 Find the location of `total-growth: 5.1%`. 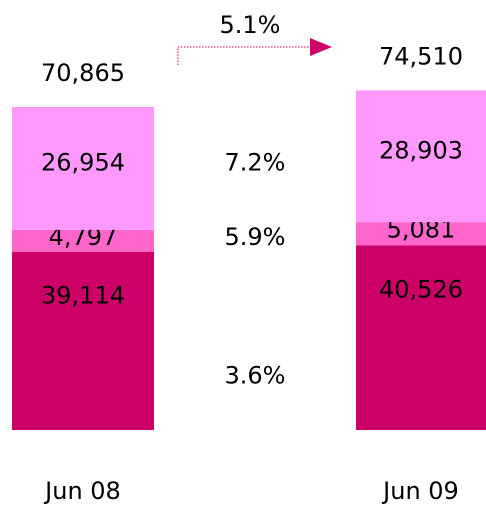

total-growth: 5.1% is located at coordinates (250, 25).